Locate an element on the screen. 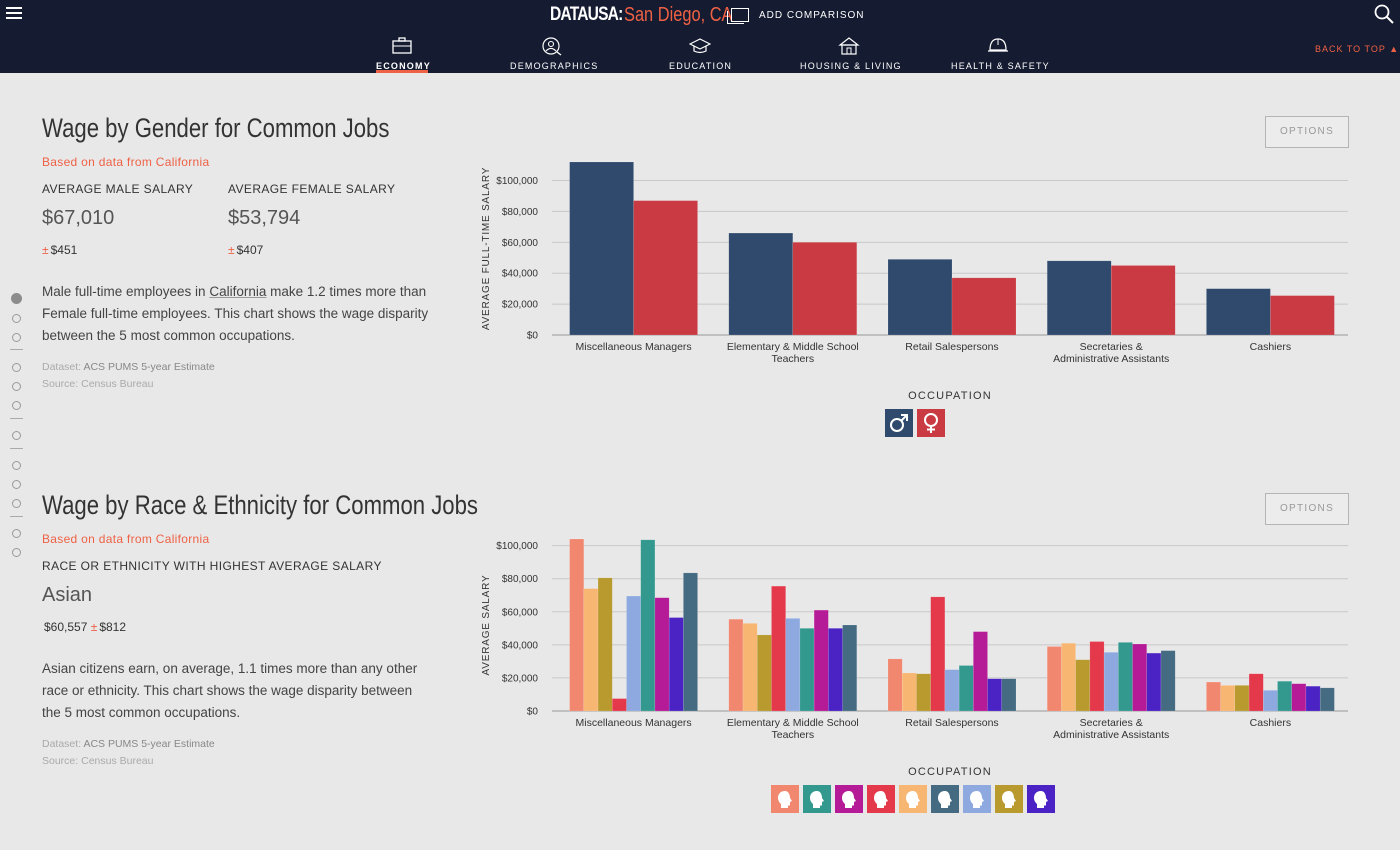 The width and height of the screenshot is (1400, 850). female-symbol-icon is located at coordinates (931, 423).